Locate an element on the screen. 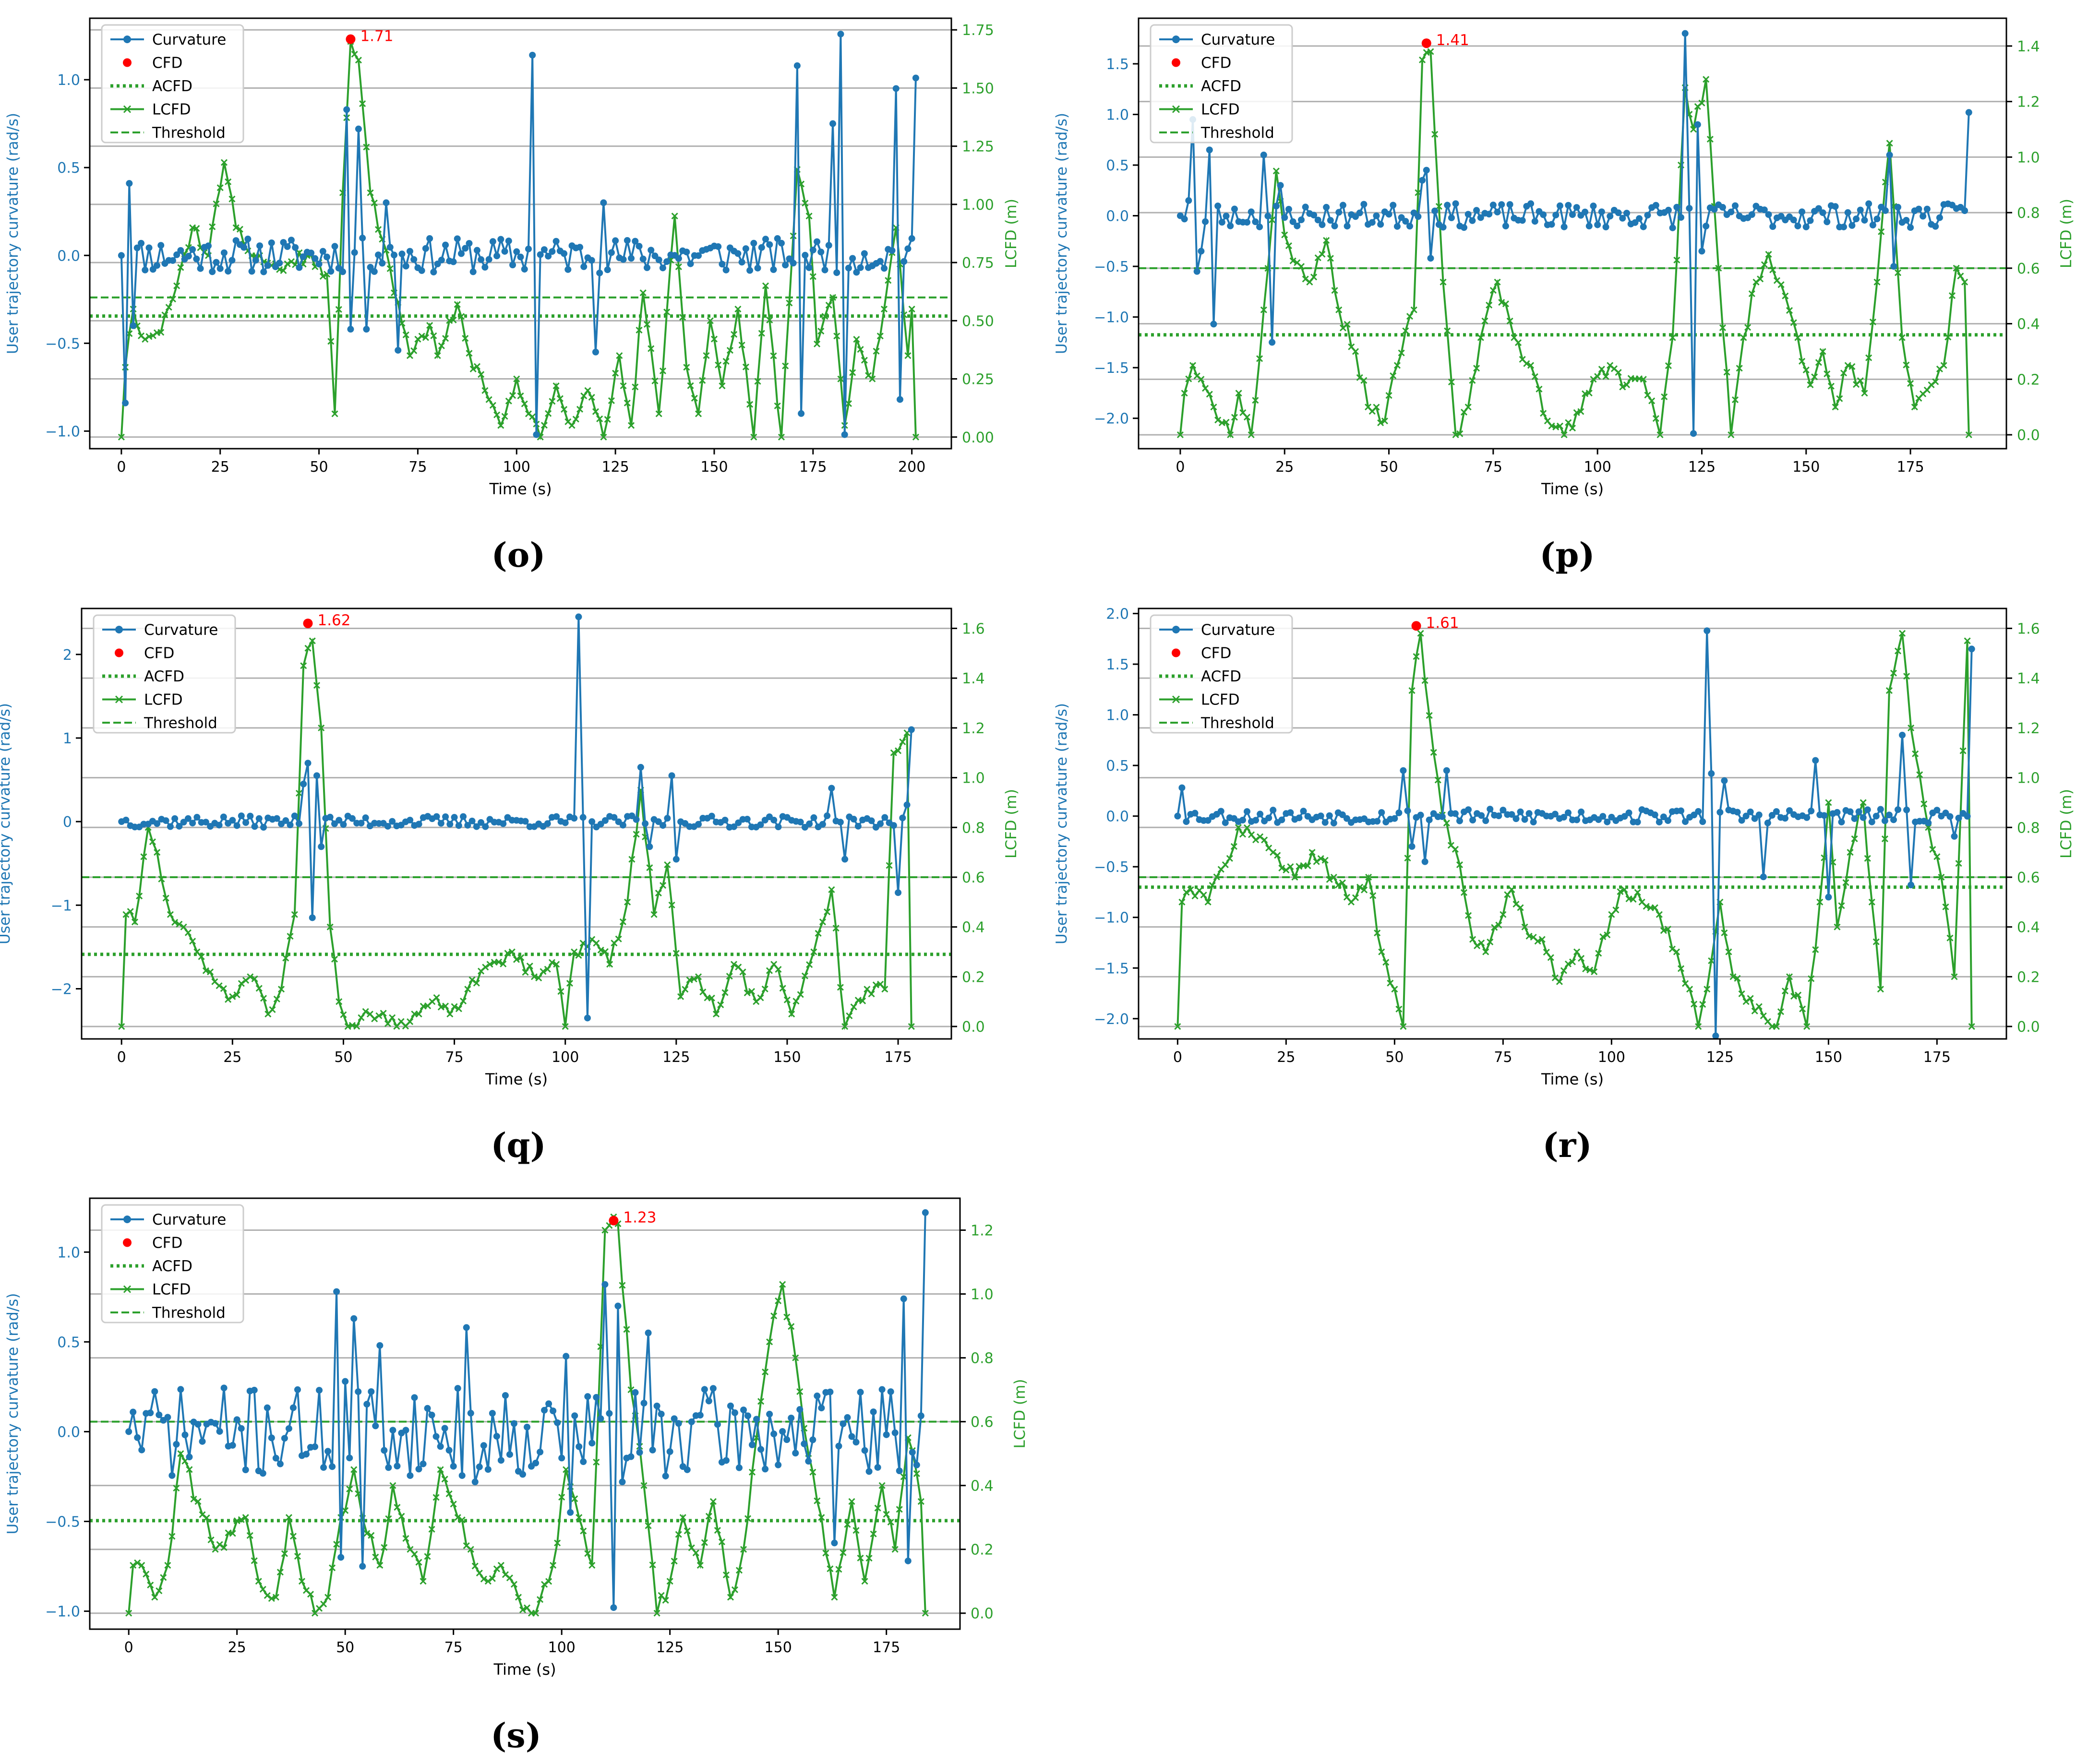 This screenshot has height=1764, width=2076. y-tick-label: 0.5 is located at coordinates (1117, 766).